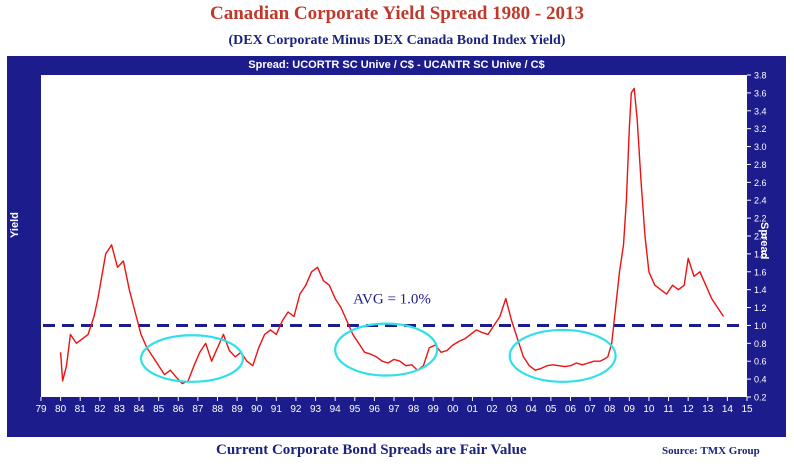 The width and height of the screenshot is (794, 466). I want to click on x-tick-label-03: 03, so click(512, 409).